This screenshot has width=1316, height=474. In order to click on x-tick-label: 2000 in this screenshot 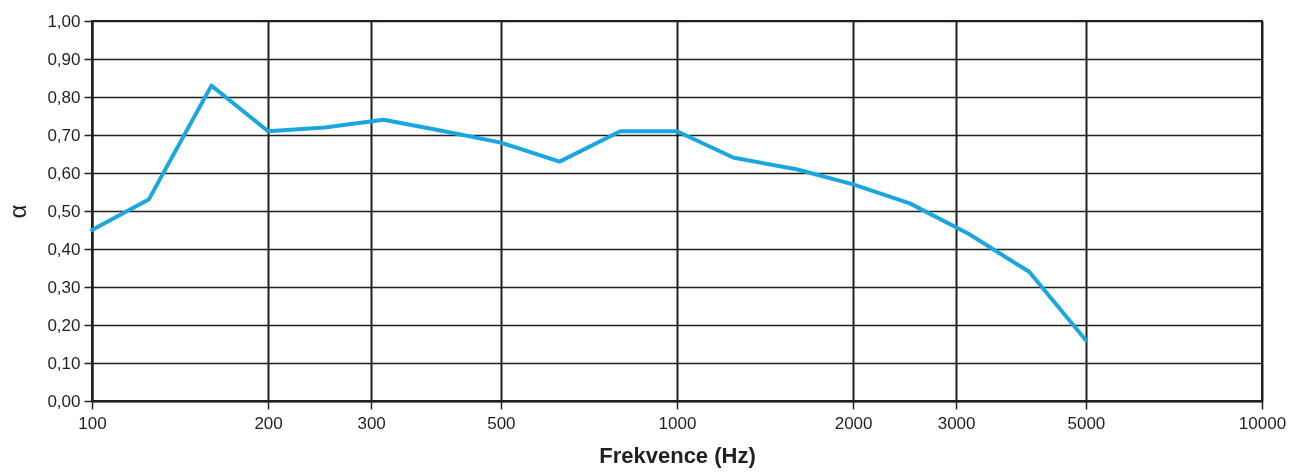, I will do `click(853, 423)`.